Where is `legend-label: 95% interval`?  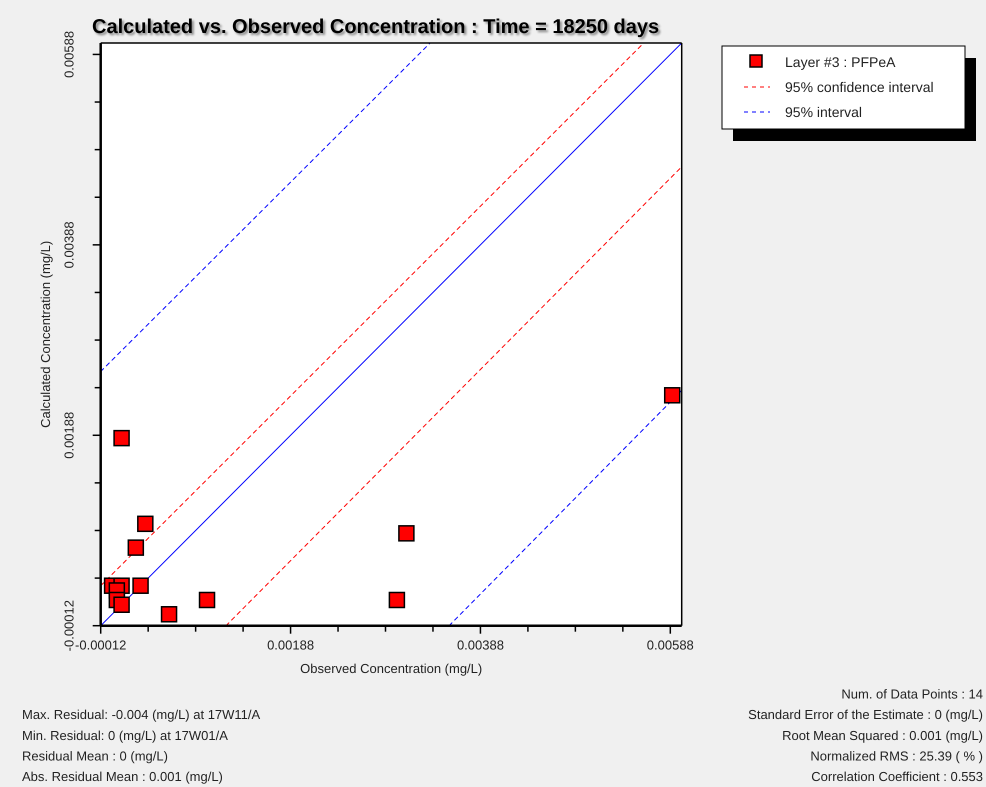 legend-label: 95% interval is located at coordinates (823, 112).